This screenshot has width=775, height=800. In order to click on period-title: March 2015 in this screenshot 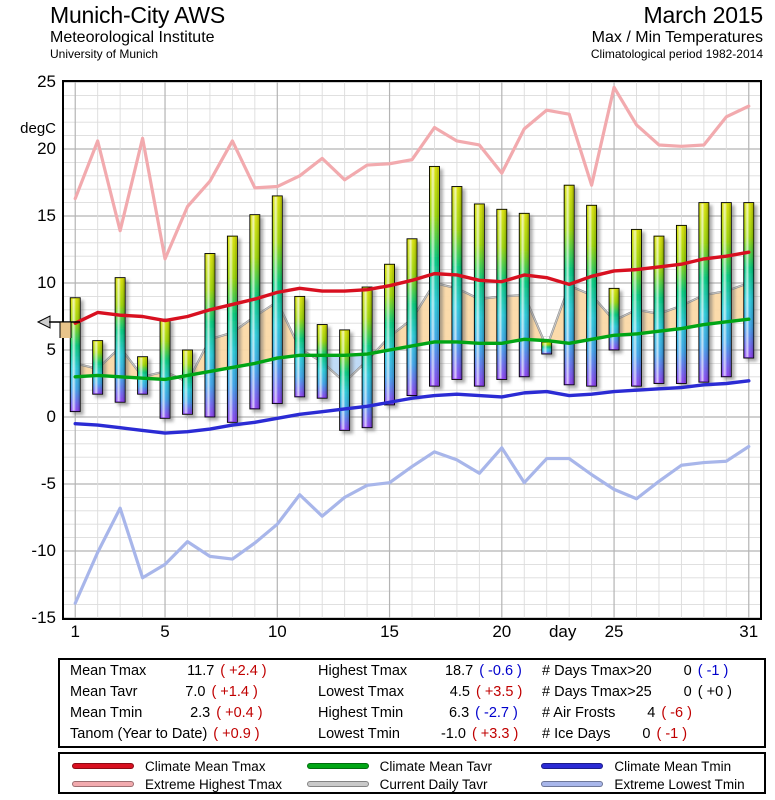, I will do `click(703, 15)`.